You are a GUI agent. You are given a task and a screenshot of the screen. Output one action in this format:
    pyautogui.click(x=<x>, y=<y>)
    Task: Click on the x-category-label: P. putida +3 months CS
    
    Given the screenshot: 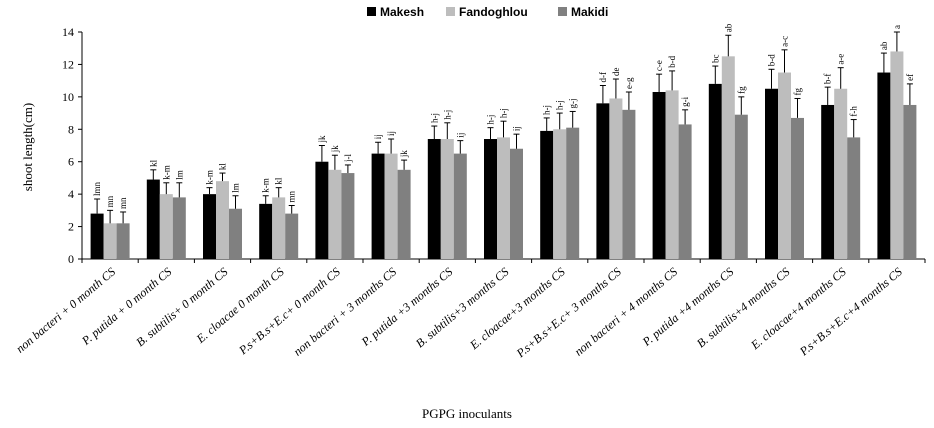 What is the action you would take?
    pyautogui.click(x=406, y=307)
    